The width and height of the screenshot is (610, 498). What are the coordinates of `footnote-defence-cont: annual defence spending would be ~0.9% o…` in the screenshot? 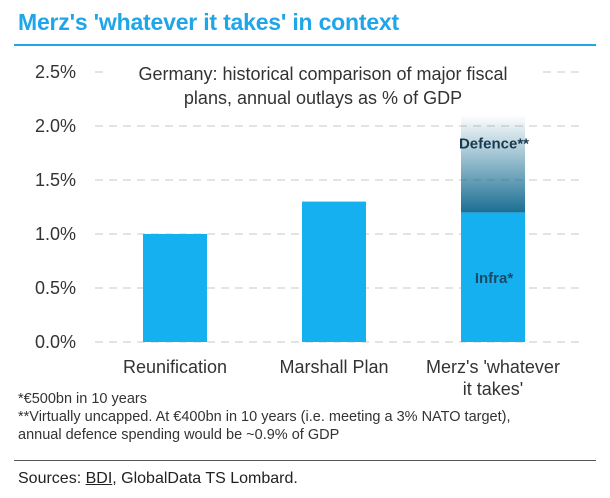 It's located at (179, 435).